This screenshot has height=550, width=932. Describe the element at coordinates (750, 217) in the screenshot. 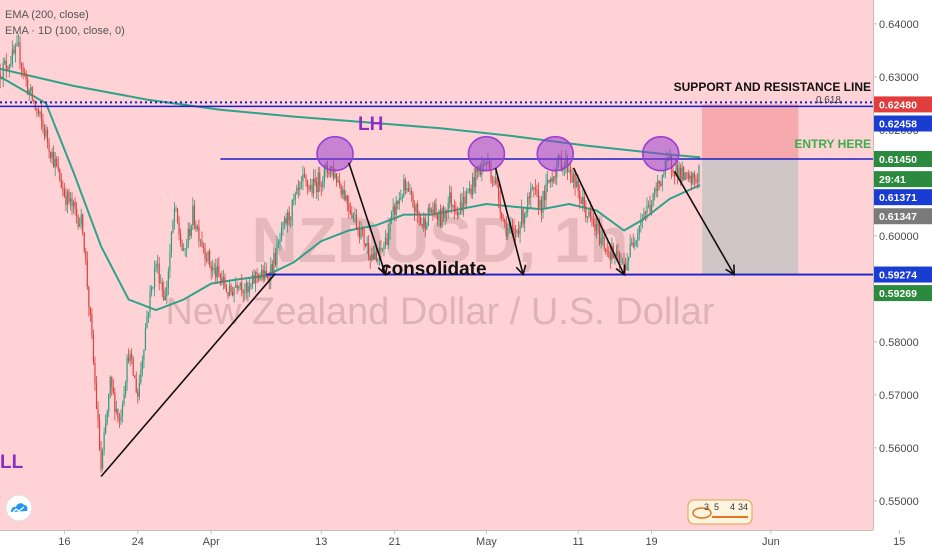

I see `take-profit-zone` at that location.